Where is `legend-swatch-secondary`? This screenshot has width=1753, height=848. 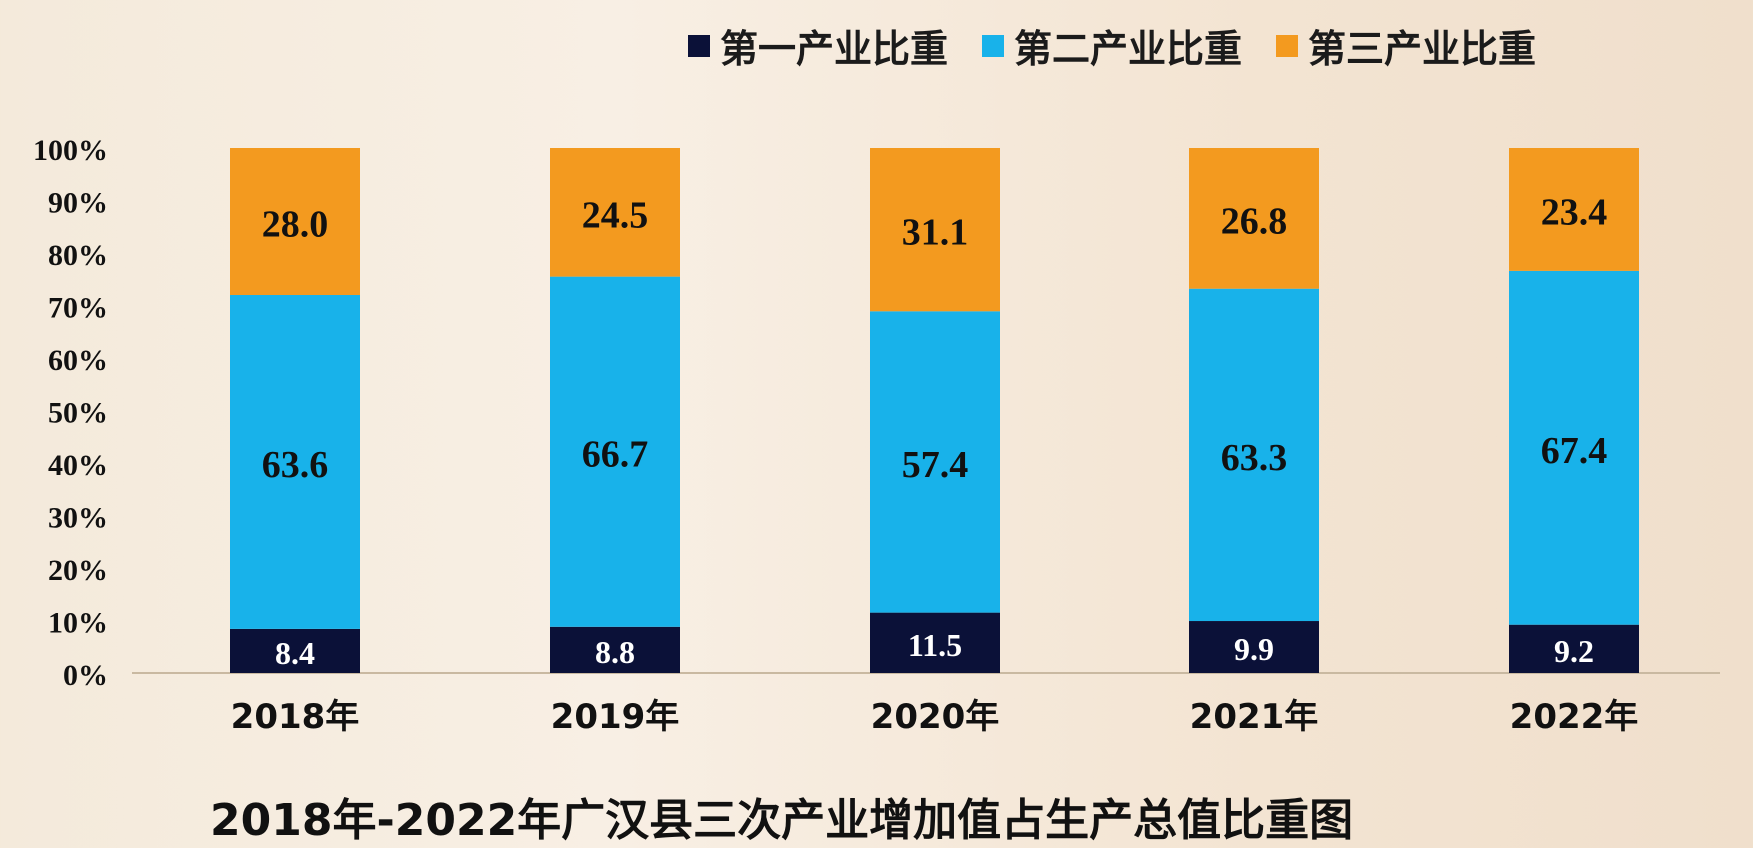 legend-swatch-secondary is located at coordinates (993, 45).